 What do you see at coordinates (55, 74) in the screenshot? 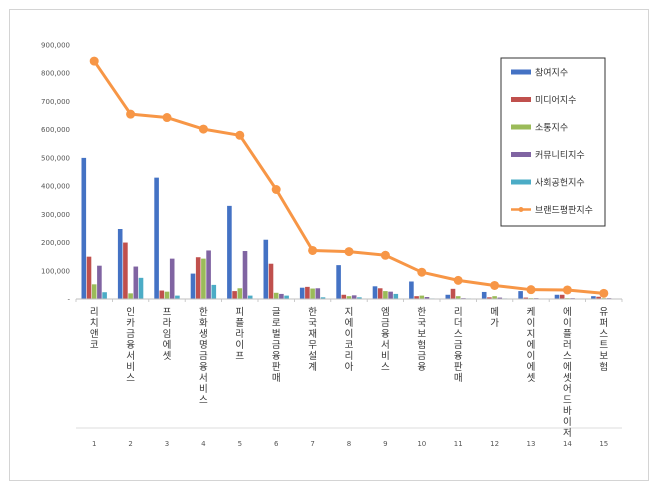
I see `y-tick-label: 800,000` at bounding box center [55, 74].